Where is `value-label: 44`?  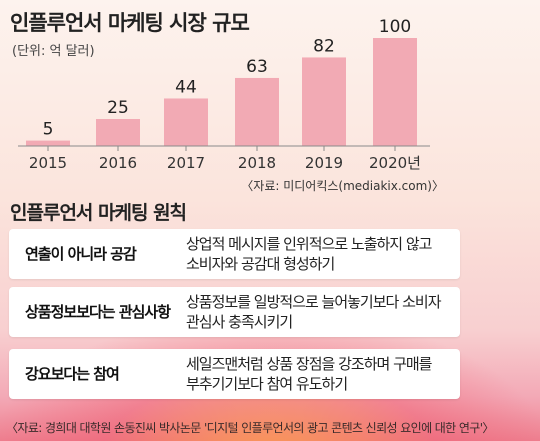 value-label: 44 is located at coordinates (186, 87).